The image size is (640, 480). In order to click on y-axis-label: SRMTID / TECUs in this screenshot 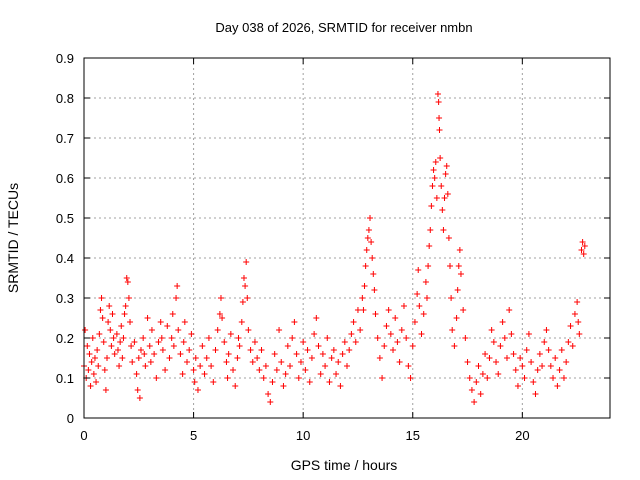, I will do `click(13, 238)`.